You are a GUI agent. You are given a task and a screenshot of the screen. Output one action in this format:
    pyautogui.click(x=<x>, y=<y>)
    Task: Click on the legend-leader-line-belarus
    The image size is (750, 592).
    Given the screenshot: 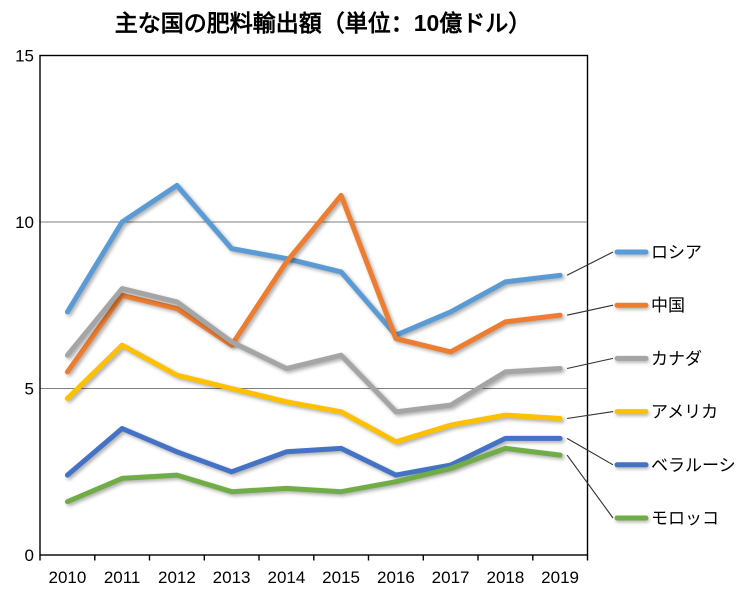 What is the action you would take?
    pyautogui.click(x=590, y=451)
    